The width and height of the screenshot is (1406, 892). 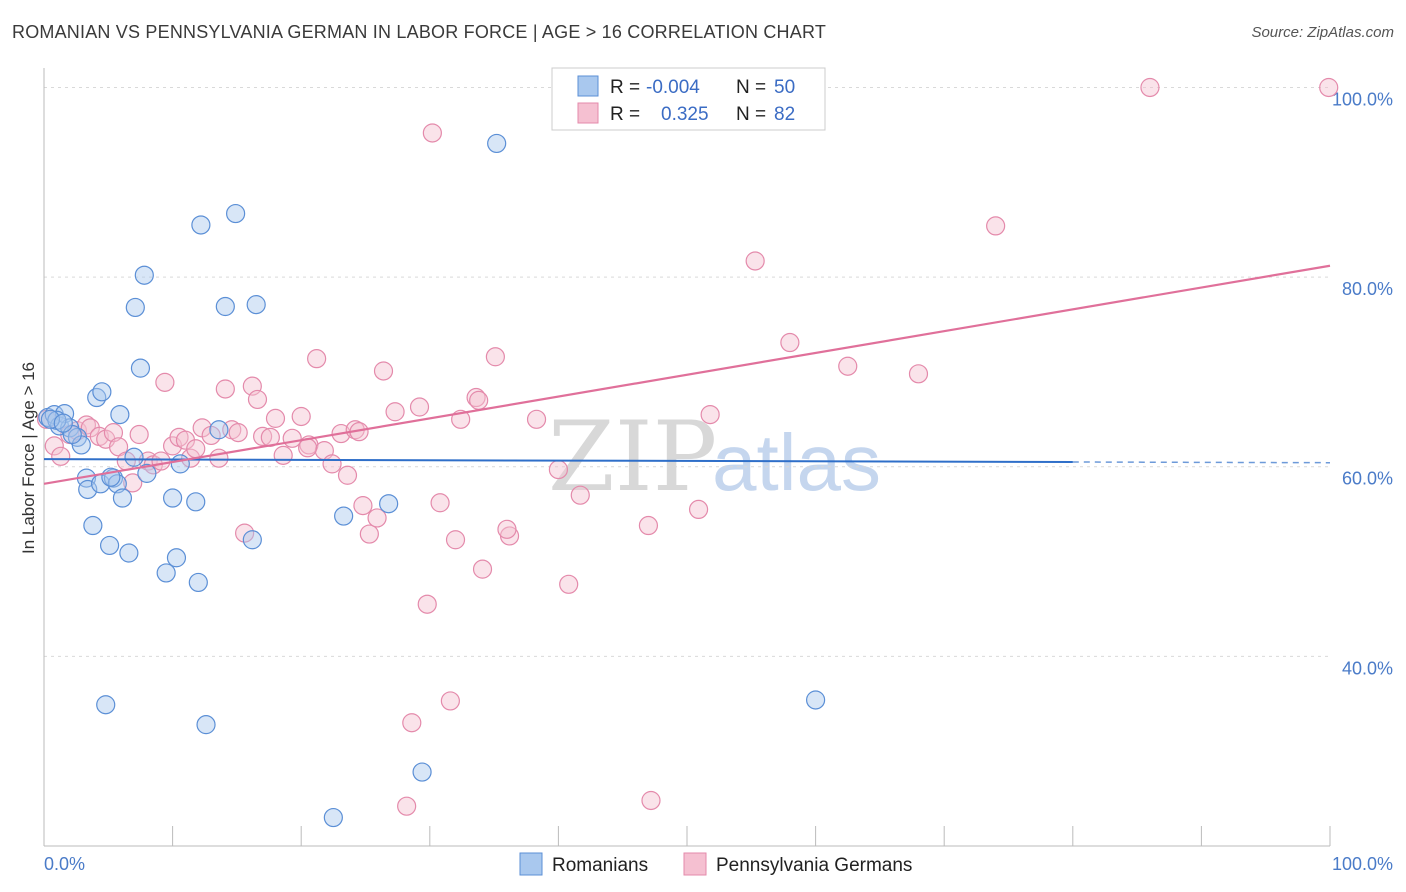 What do you see at coordinates (685, 114) in the screenshot?
I see `legend-r-value-pa-germans: 0.325` at bounding box center [685, 114].